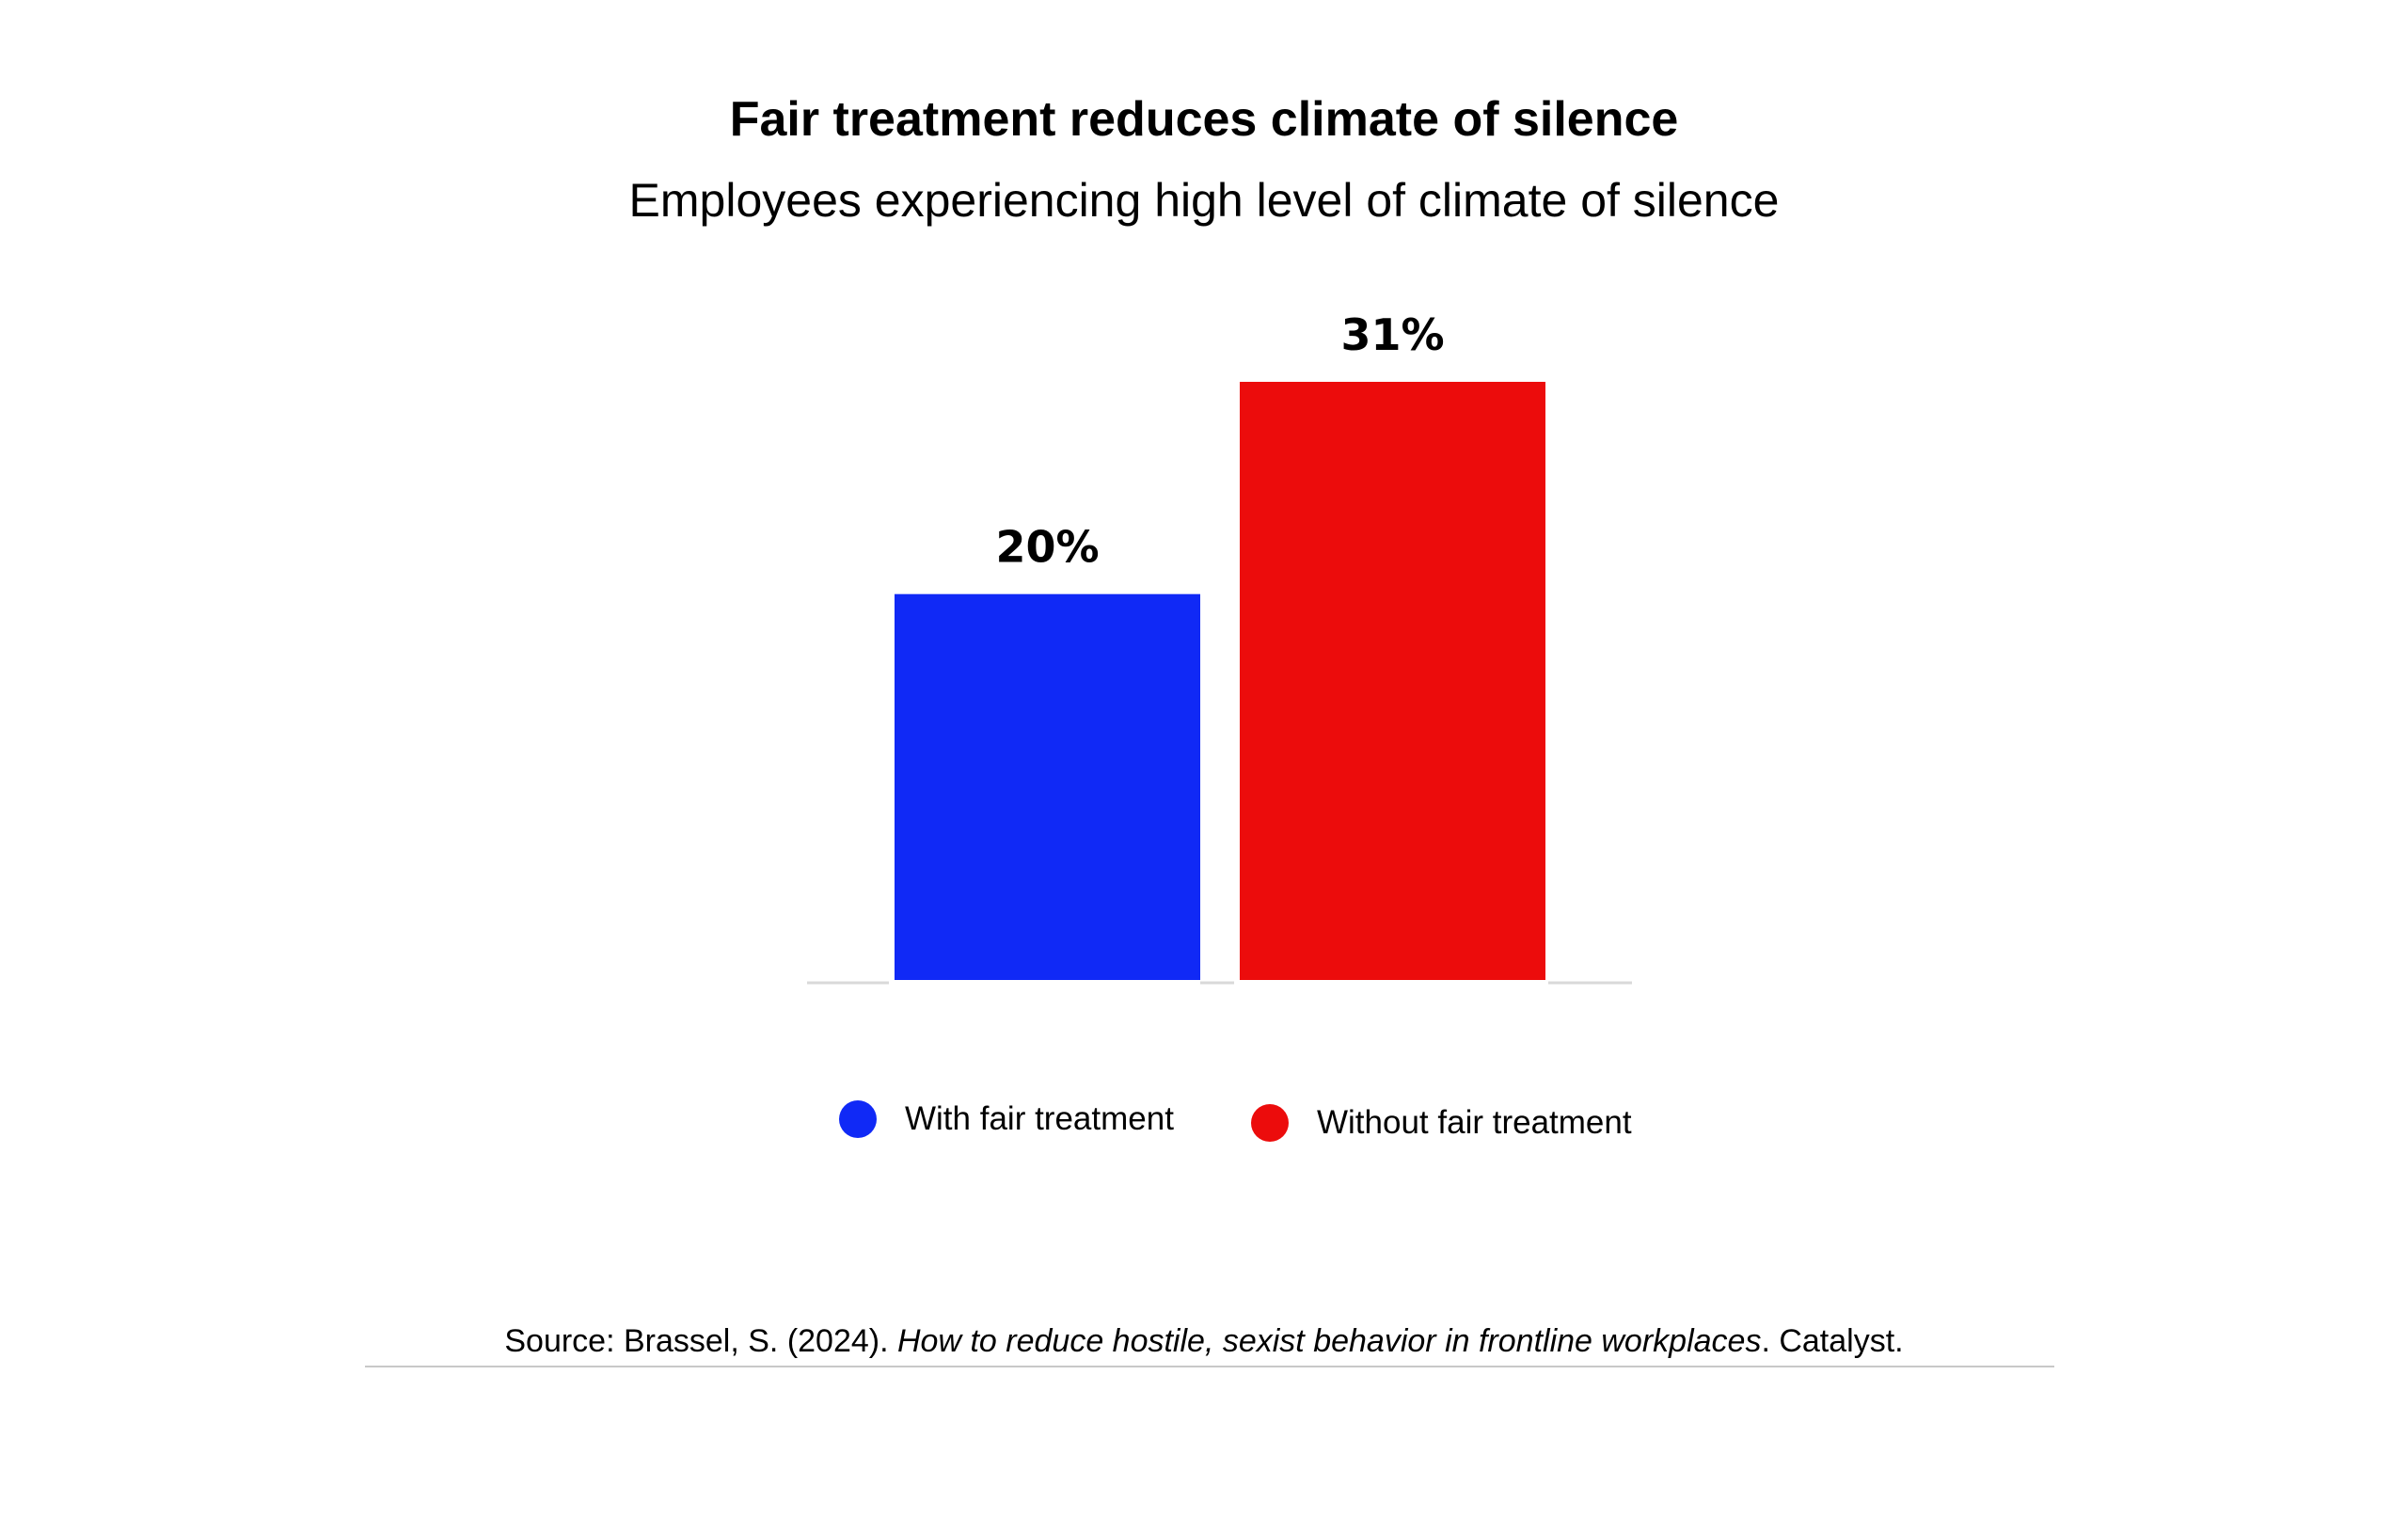  I want to click on legend-swatch-red, so click(1270, 1123).